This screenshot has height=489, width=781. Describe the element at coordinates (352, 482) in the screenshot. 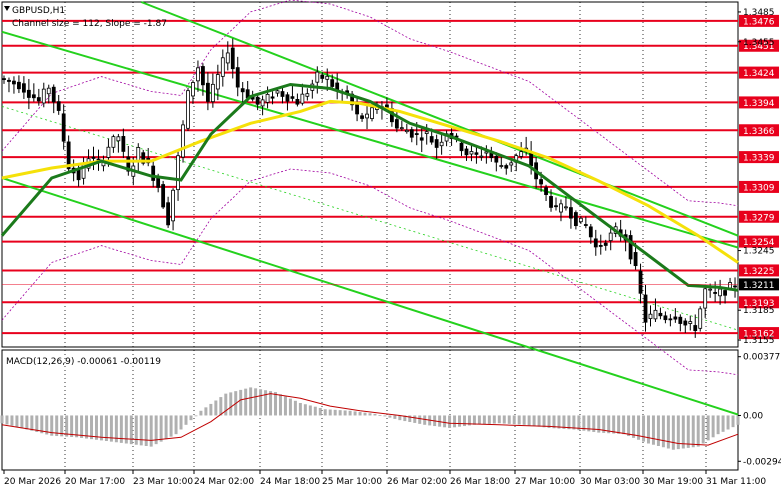

I see `time-tick-label: 25 Mar 10:00` at that location.